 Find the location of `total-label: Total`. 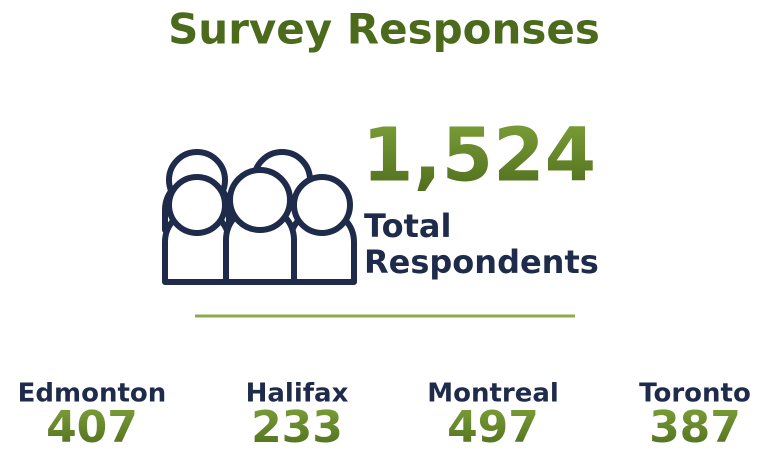

total-label: Total is located at coordinates (407, 226).